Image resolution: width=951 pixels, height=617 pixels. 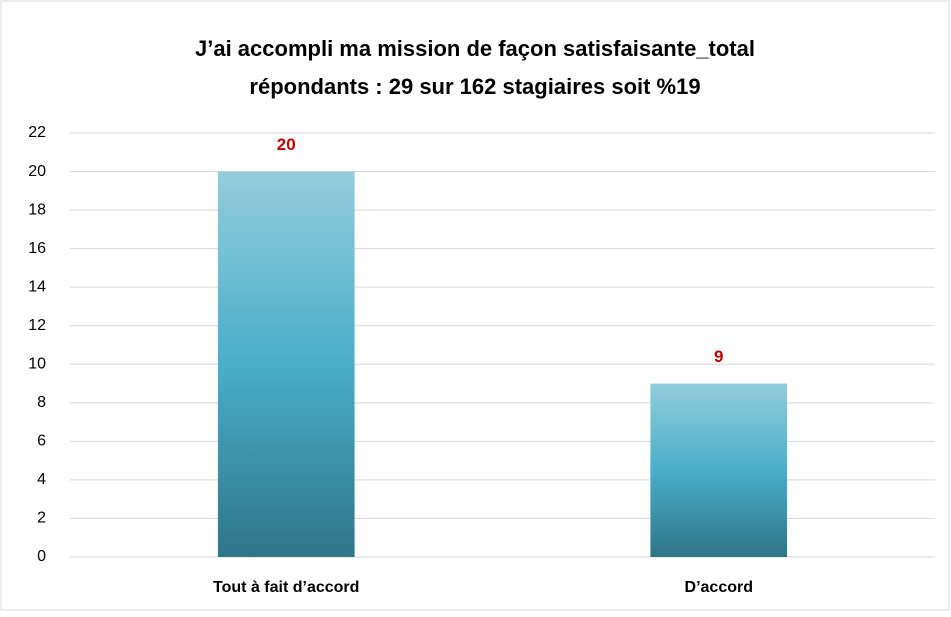 I want to click on y-tick-label: 0, so click(x=41, y=556).